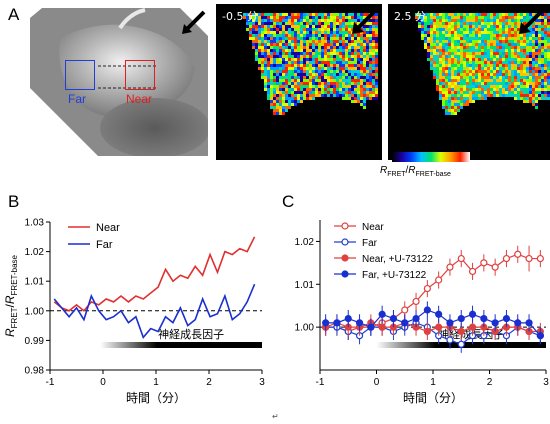  I want to click on legend-label: Far, so click(370, 243).